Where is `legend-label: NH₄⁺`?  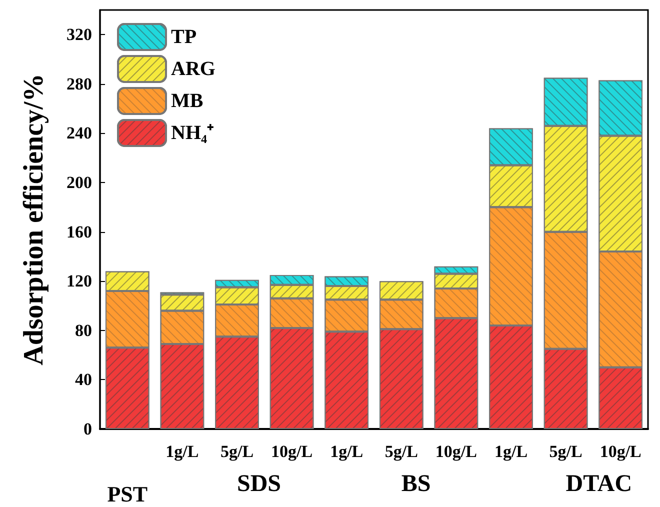 legend-label: NH₄⁺ is located at coordinates (192, 133).